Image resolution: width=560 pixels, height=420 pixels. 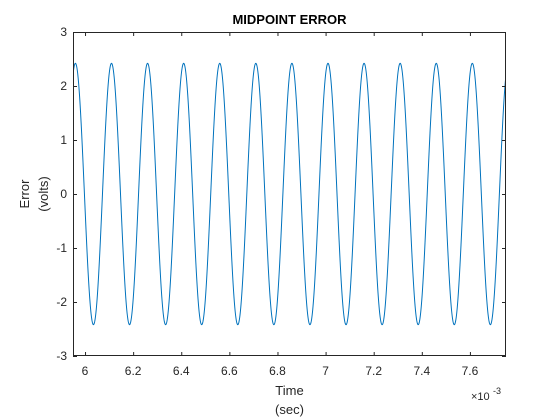 I want to click on x-tick-label: 6.4, so click(x=181, y=371).